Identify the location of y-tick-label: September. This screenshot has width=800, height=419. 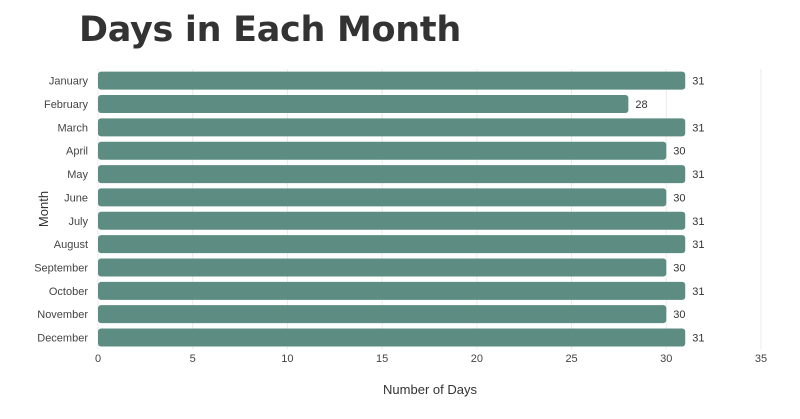
(61, 268).